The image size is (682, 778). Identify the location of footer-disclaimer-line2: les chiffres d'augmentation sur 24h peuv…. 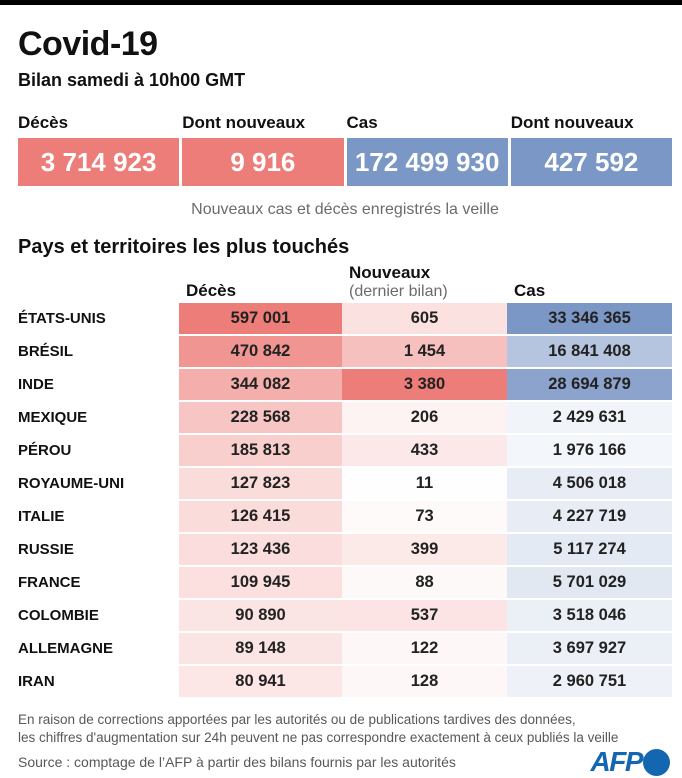
(318, 738).